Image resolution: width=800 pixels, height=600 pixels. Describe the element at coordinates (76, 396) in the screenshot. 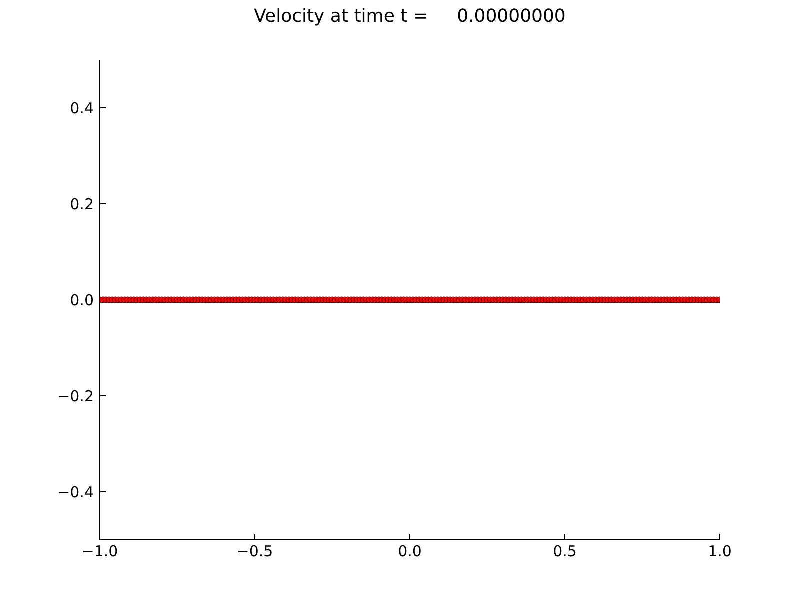

I see `y-tick-label: −0.2` at that location.